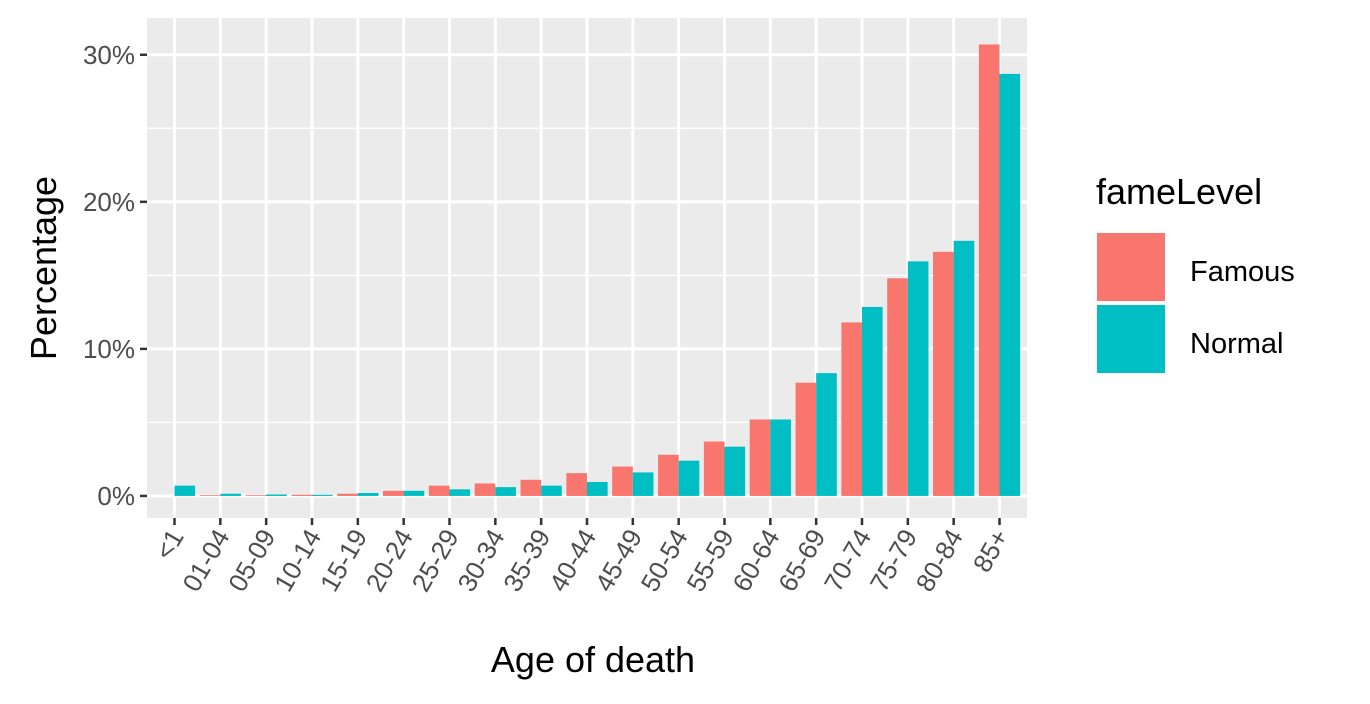 This screenshot has width=1370, height=704. What do you see at coordinates (251, 560) in the screenshot?
I see `x-tick-label: 05-09` at bounding box center [251, 560].